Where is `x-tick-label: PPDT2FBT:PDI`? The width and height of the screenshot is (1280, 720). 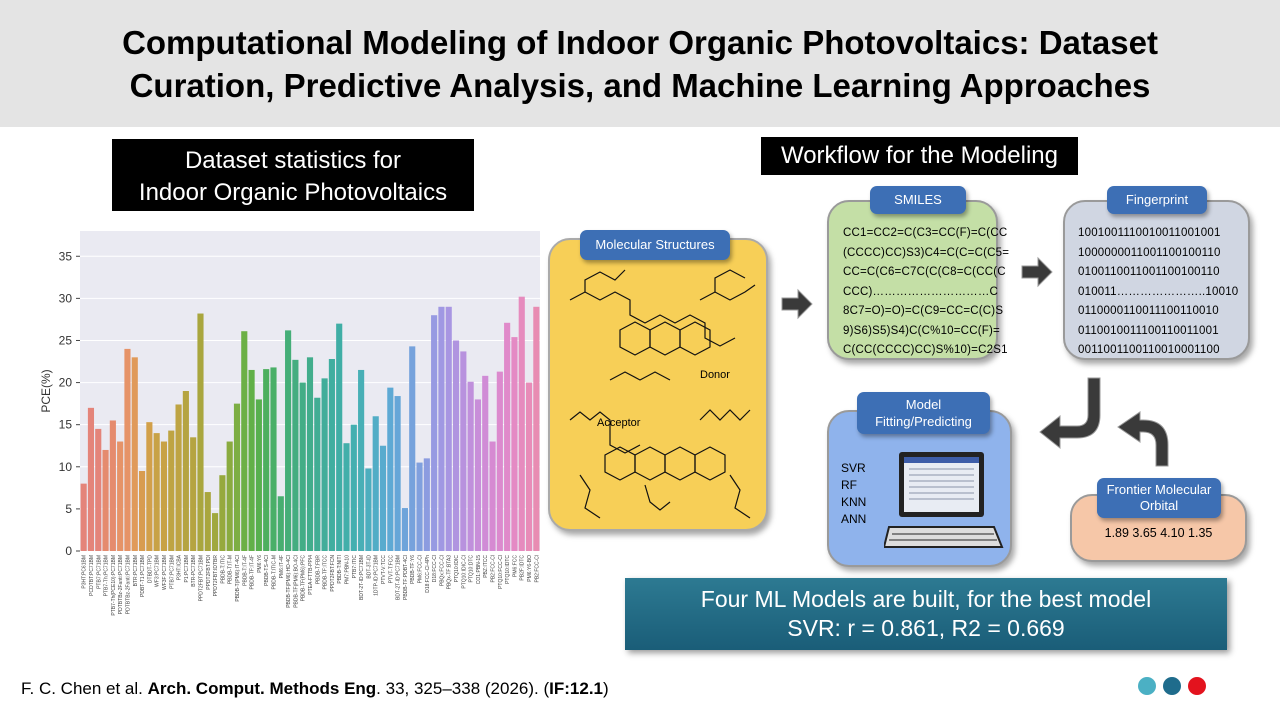
x-tick-label: PPDT2FBT:PDI is located at coordinates (209, 572).